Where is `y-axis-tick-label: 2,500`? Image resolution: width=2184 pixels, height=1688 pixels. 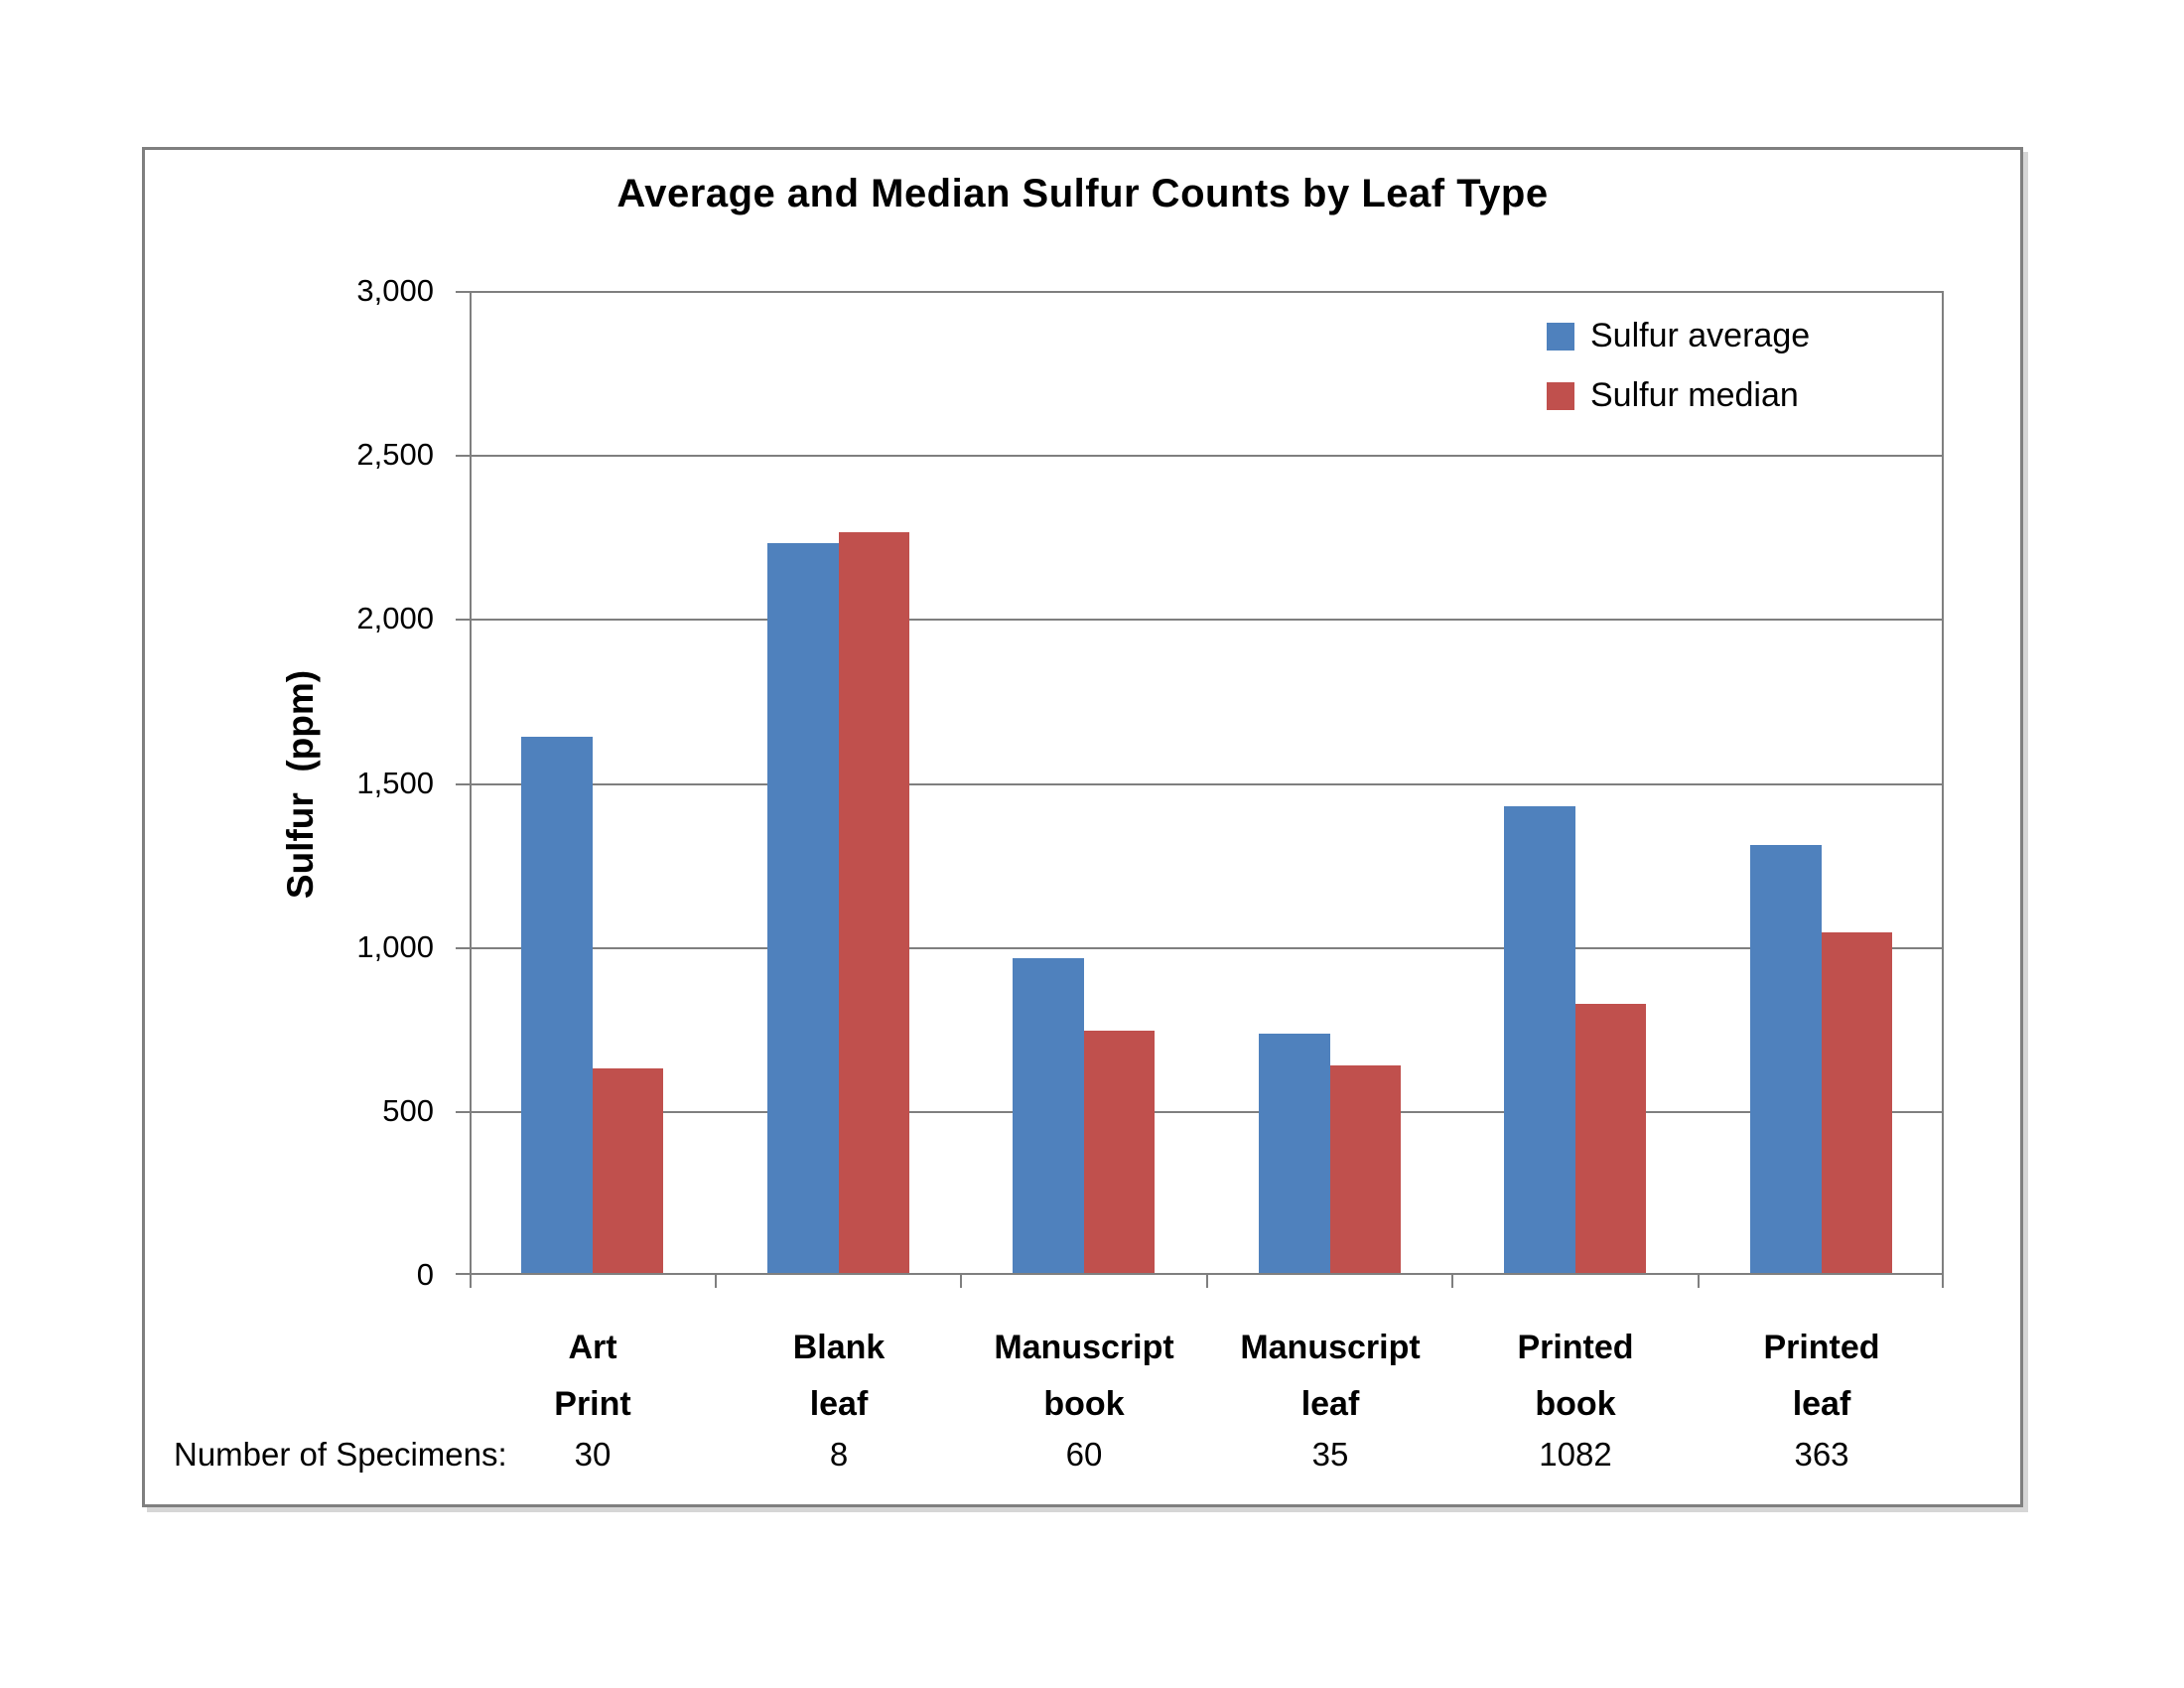 y-axis-tick-label: 2,500 is located at coordinates (395, 454).